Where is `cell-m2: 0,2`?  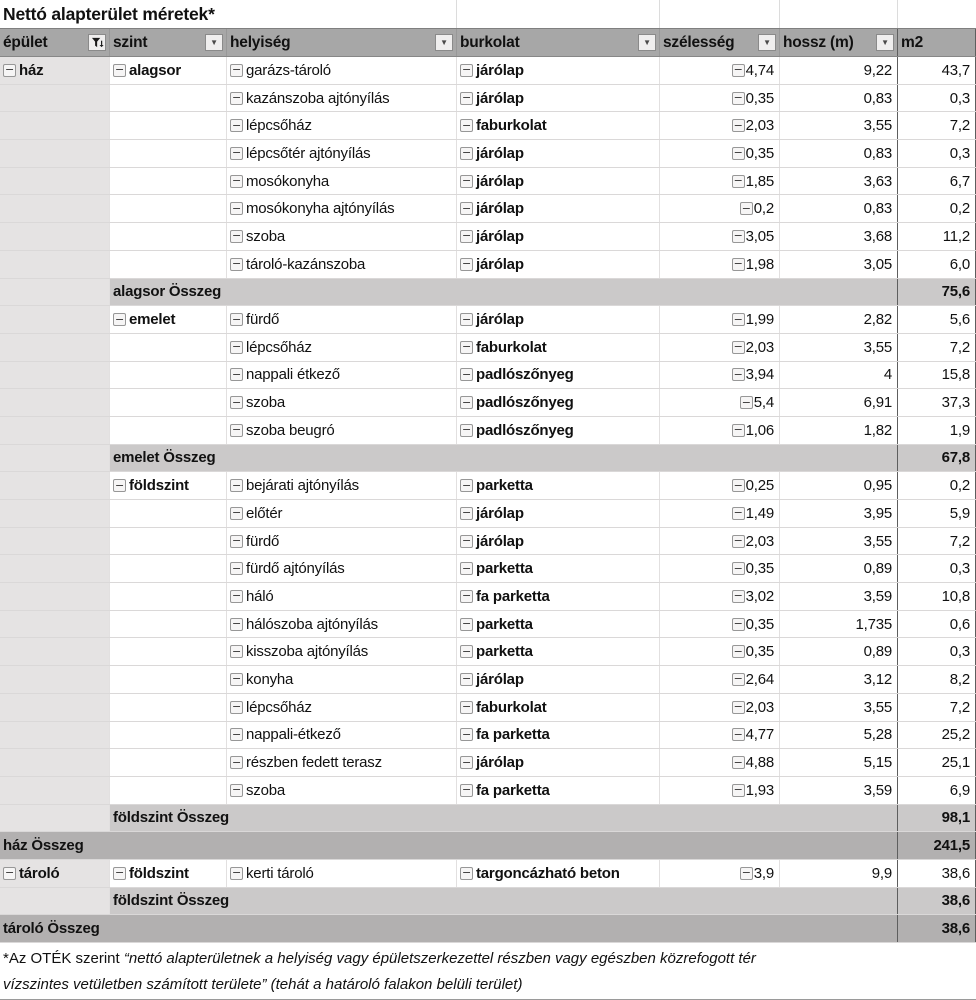 cell-m2: 0,2 is located at coordinates (937, 209).